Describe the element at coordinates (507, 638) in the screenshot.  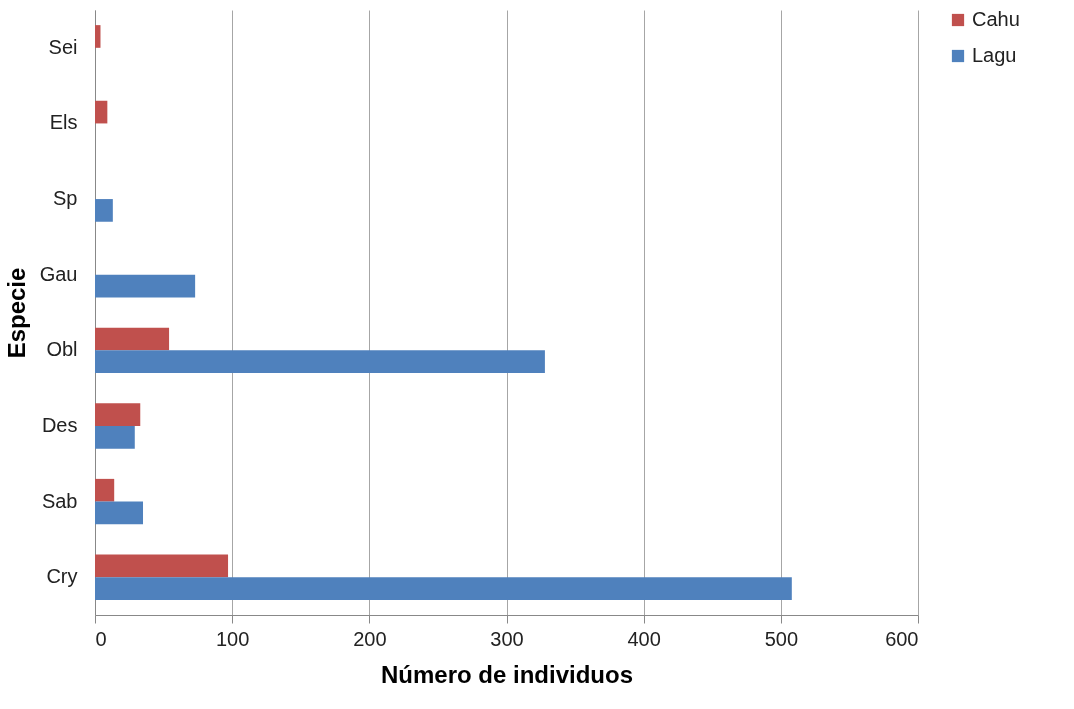
I see `x-tick-label: 300` at that location.